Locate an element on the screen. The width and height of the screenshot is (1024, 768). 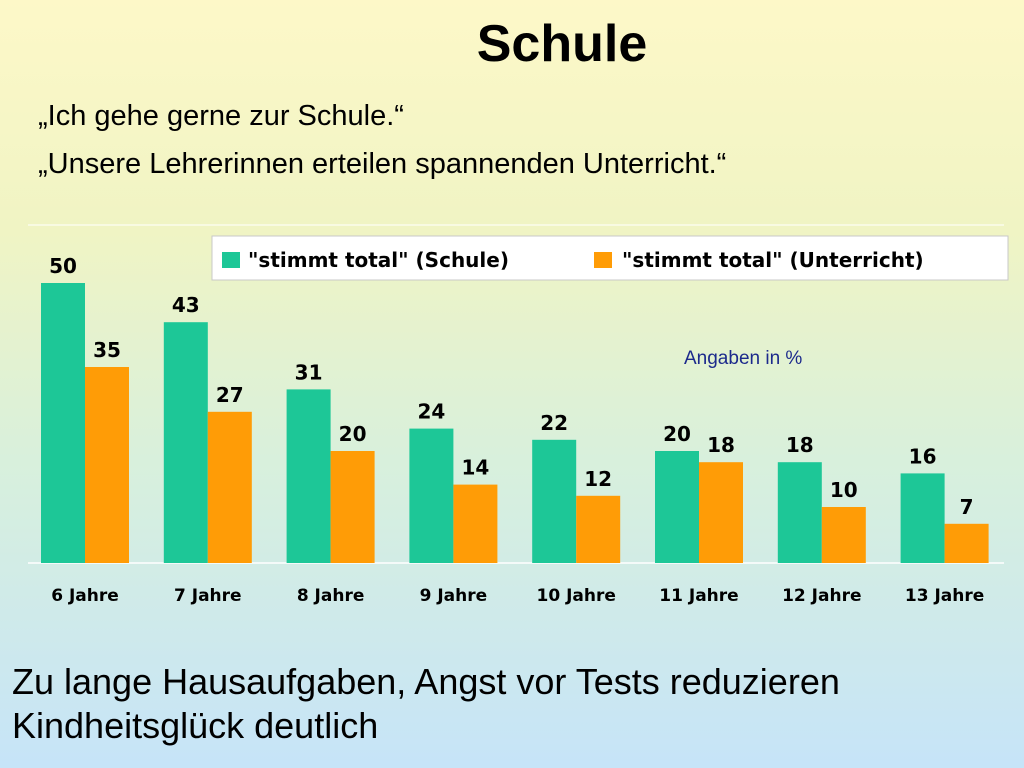
data-label-school-3: 31 is located at coordinates (309, 372).